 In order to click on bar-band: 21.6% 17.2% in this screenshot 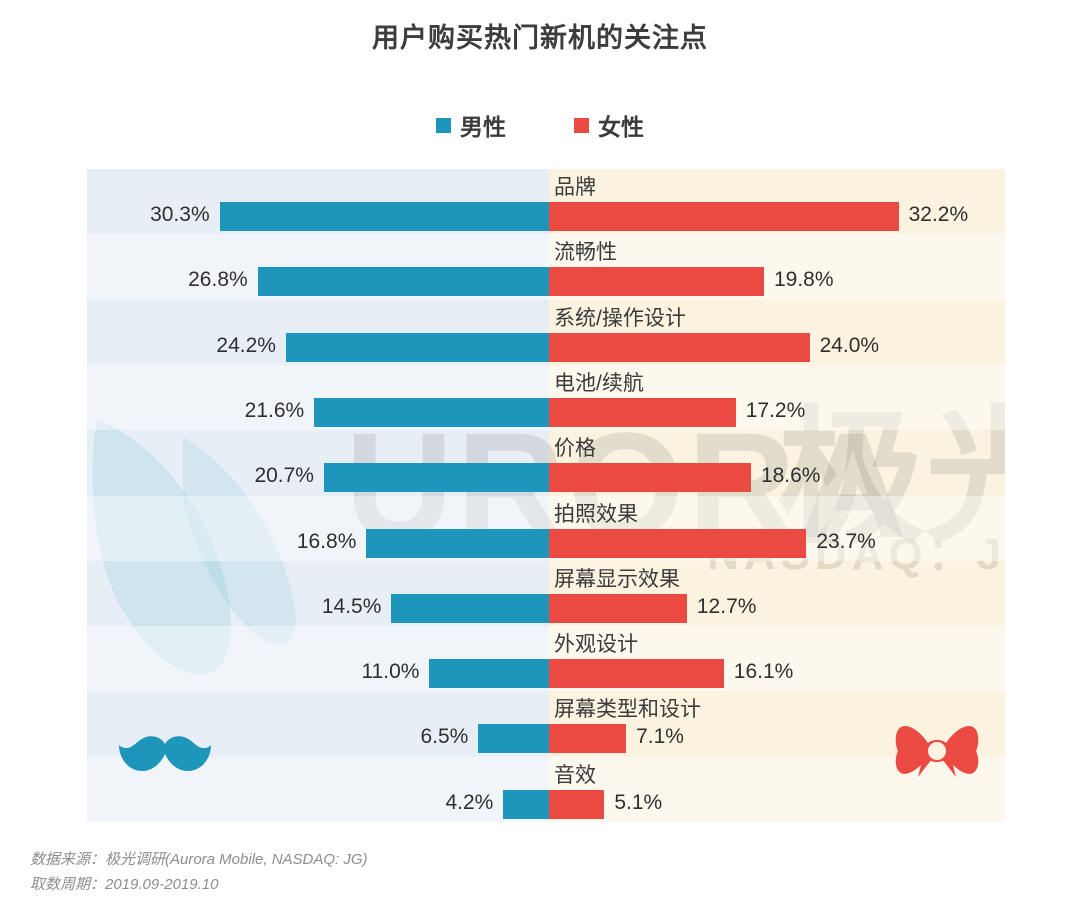, I will do `click(546, 412)`.